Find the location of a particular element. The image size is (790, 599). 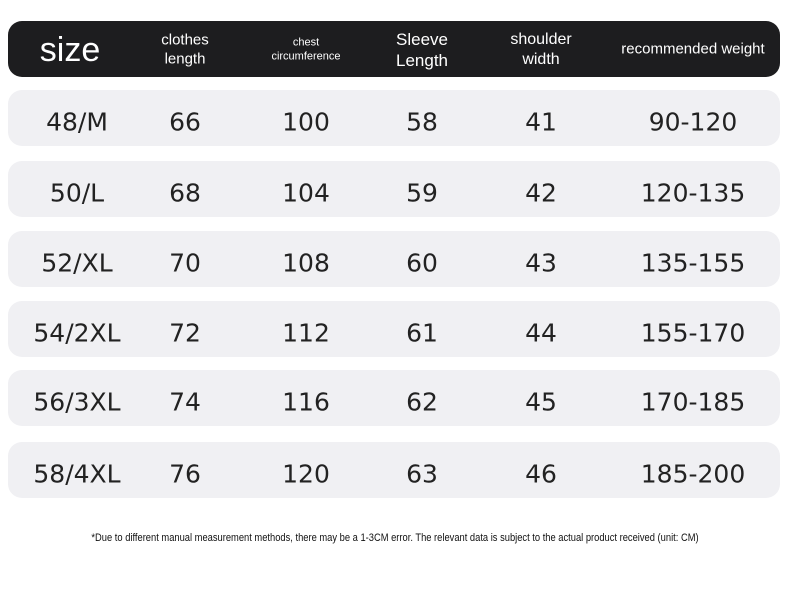

header-cell: size is located at coordinates (70, 49).